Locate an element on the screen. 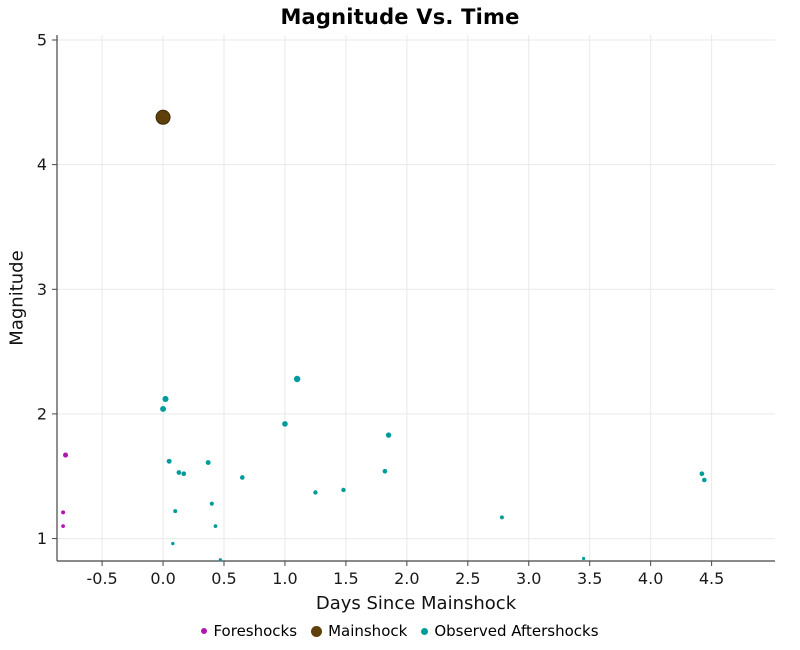  legend-marker-aftershocks is located at coordinates (425, 631).